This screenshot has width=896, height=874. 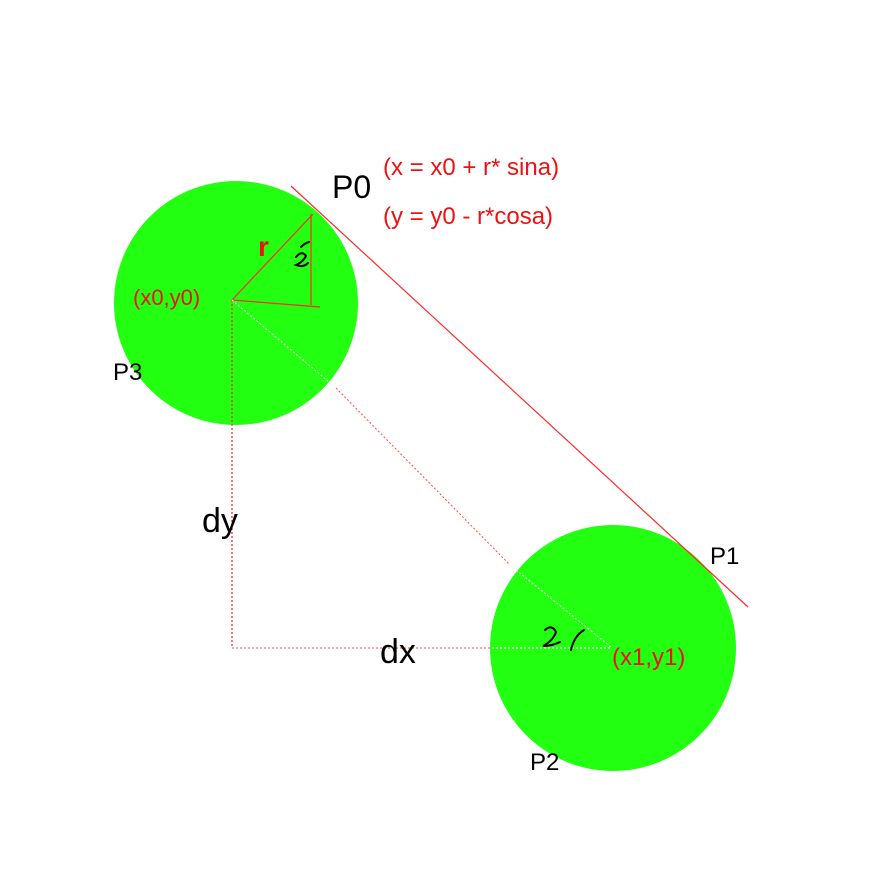 I want to click on center-line-white-a, so click(x=284, y=344).